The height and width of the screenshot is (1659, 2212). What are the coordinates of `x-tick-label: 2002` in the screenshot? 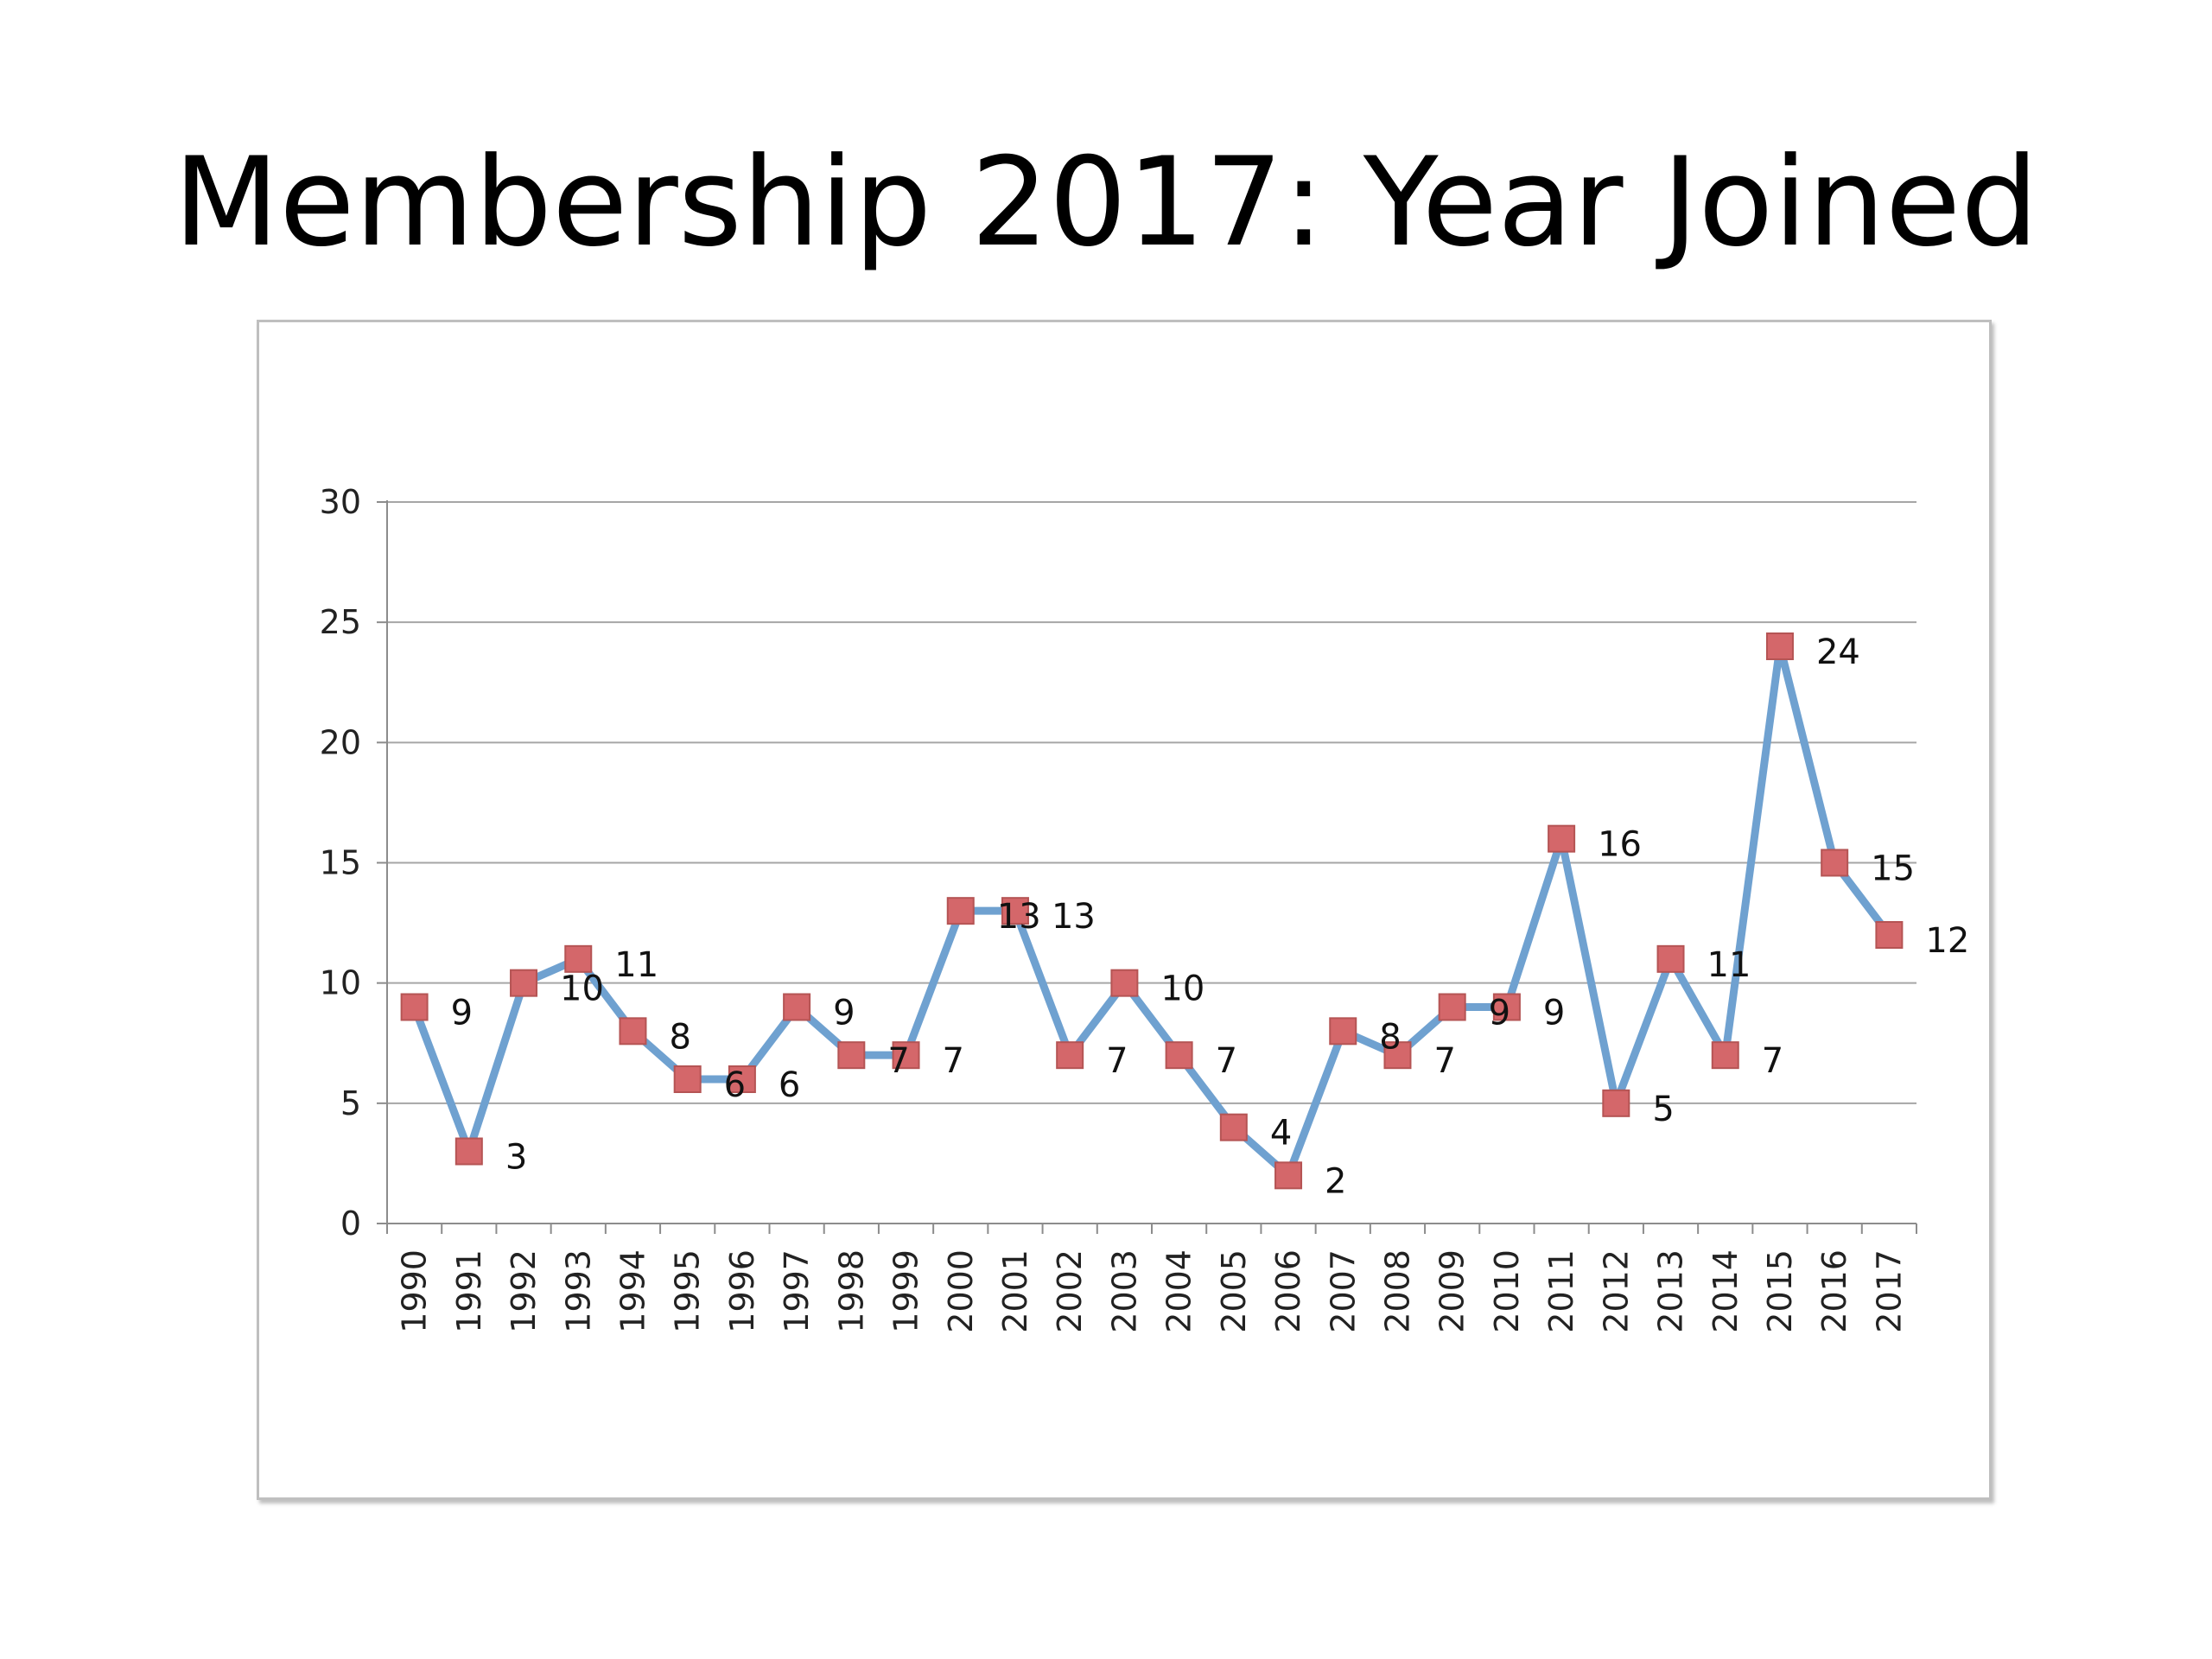 It's located at (1070, 1291).